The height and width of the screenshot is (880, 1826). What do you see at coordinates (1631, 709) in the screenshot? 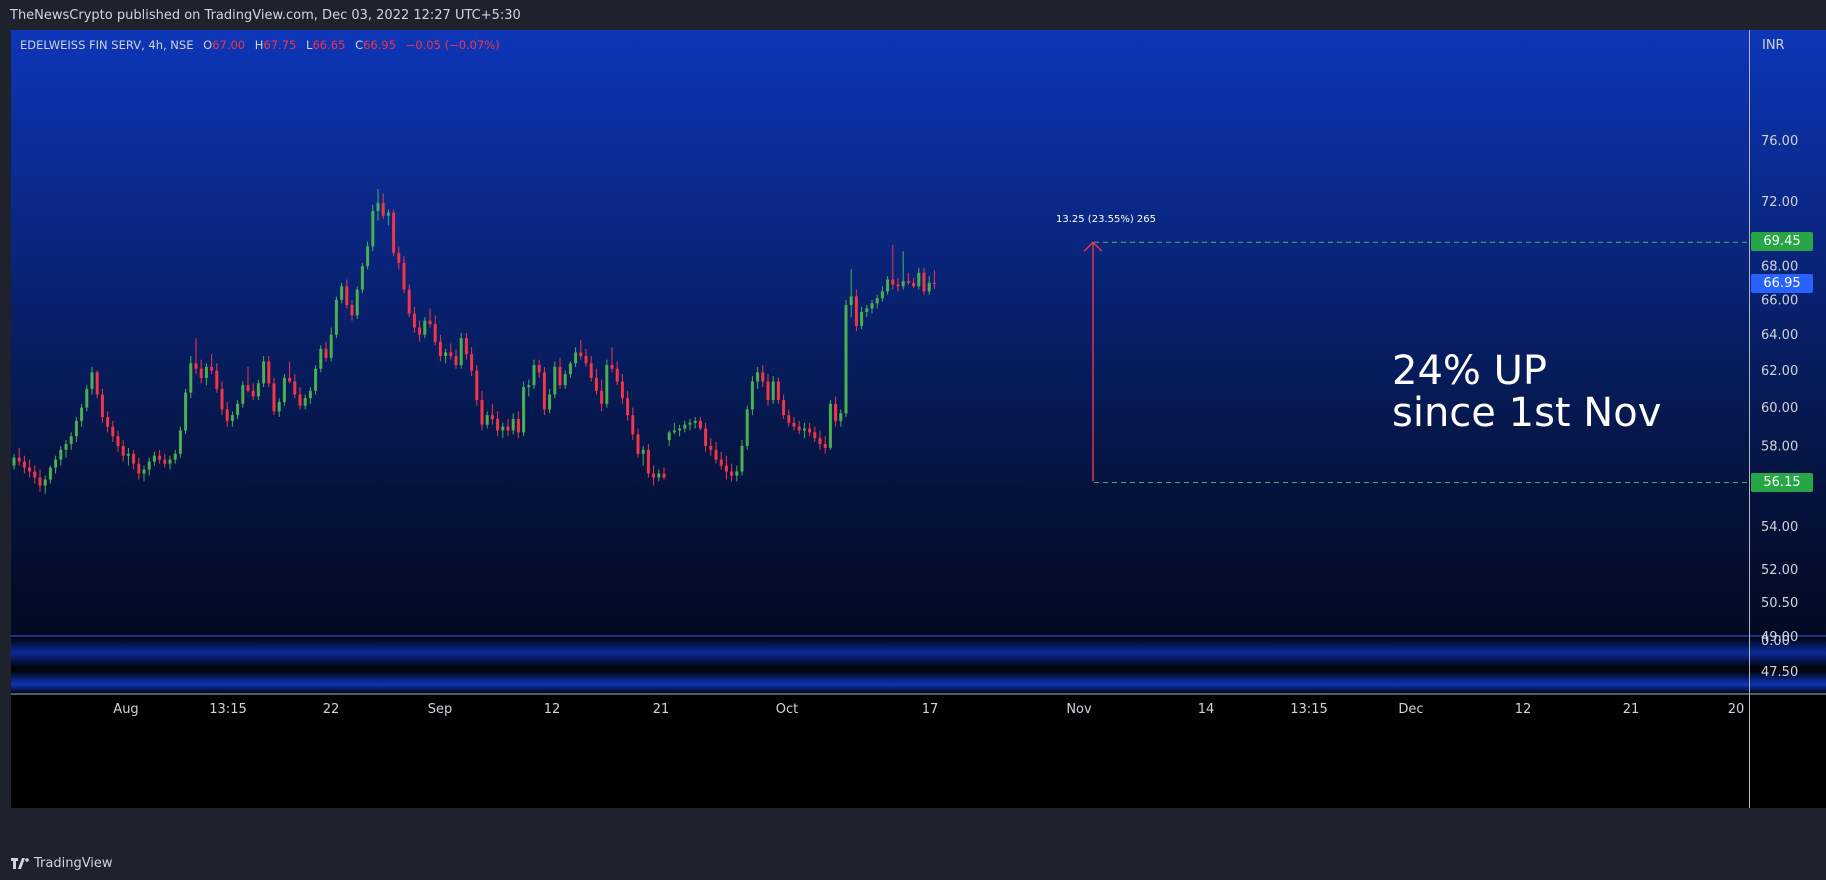
I see `time-tick-label: 21` at bounding box center [1631, 709].